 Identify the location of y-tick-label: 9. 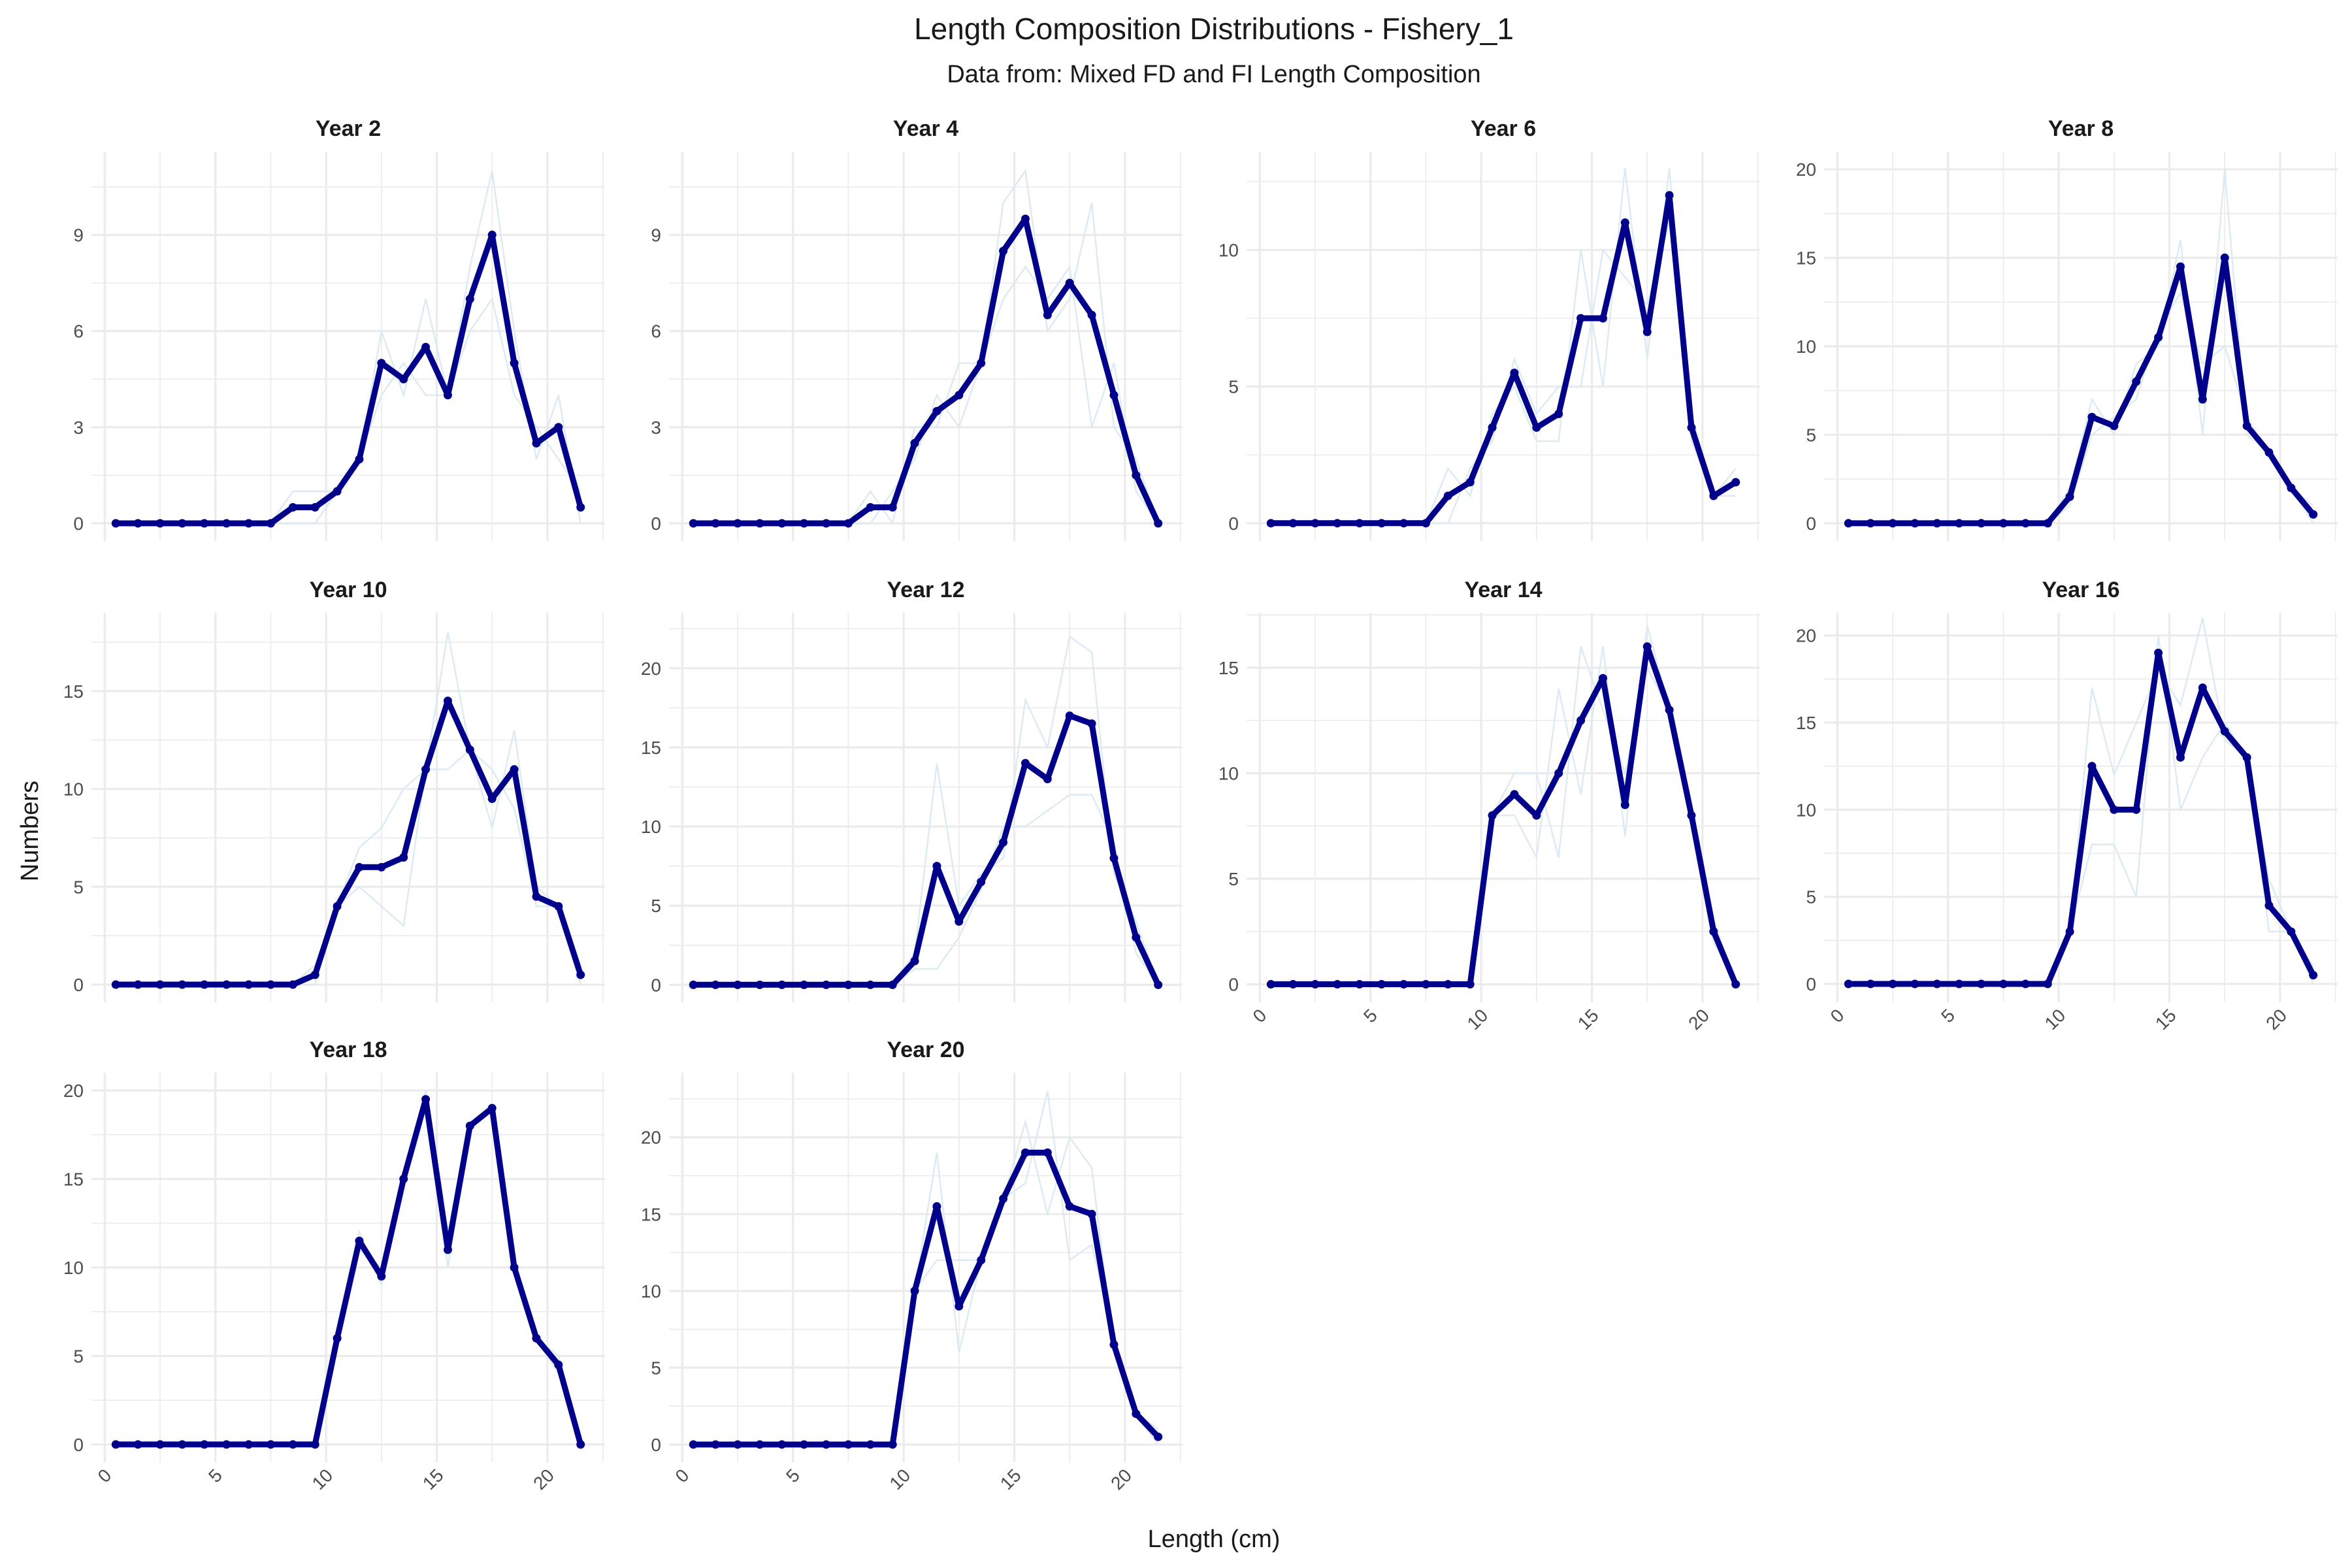
(78, 235).